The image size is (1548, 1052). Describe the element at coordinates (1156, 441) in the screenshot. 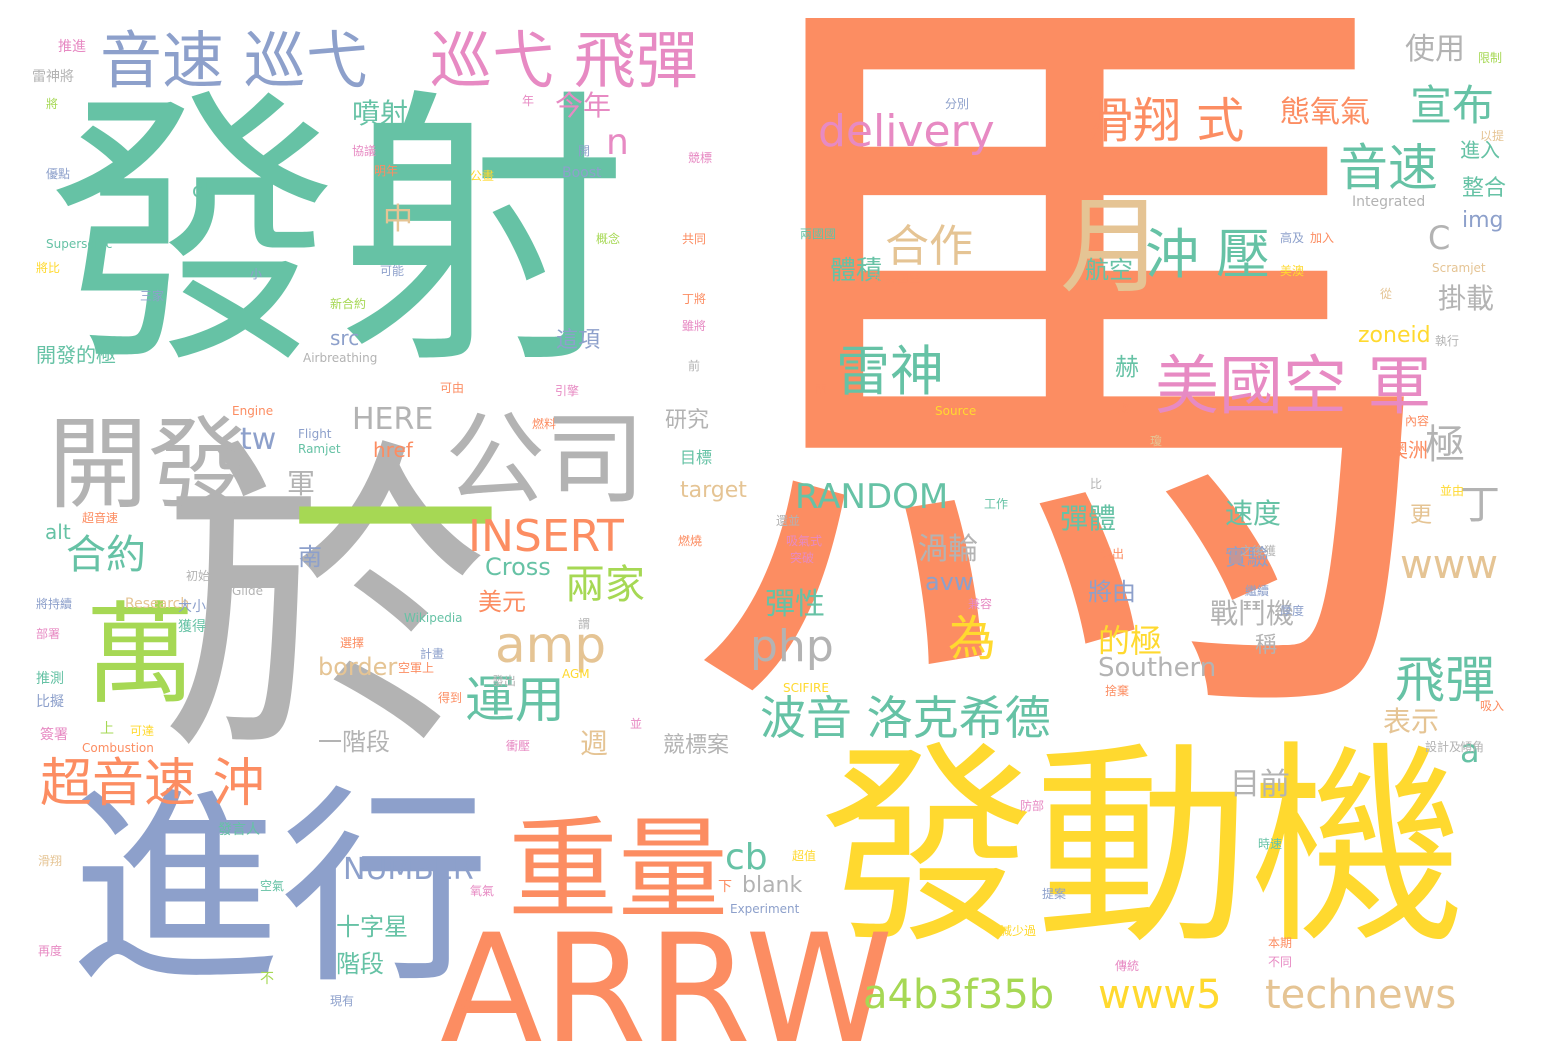

I see `word: 瓊` at that location.